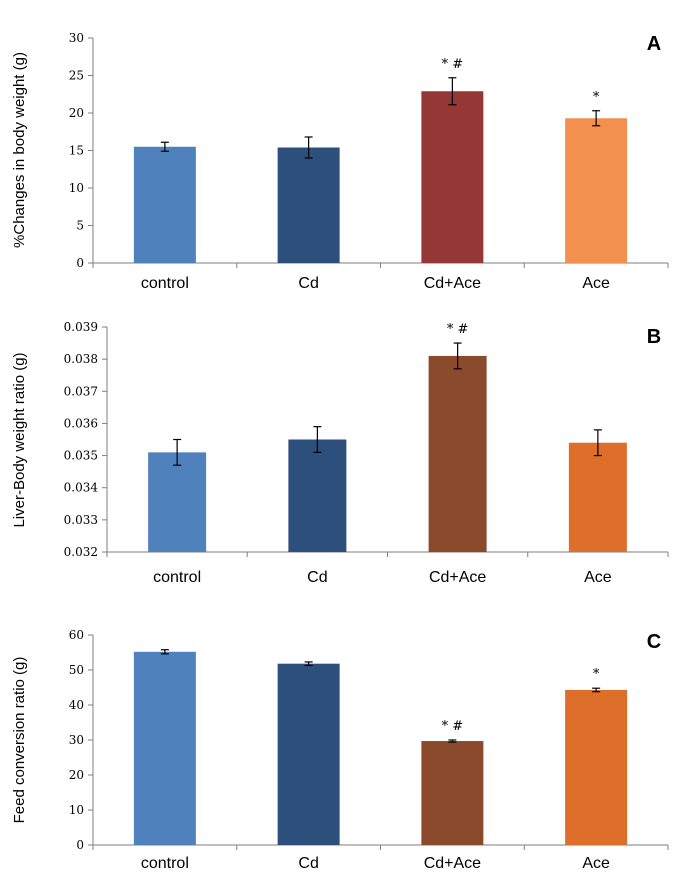  Describe the element at coordinates (80, 226) in the screenshot. I see `y-tick-label-A: 5` at that location.